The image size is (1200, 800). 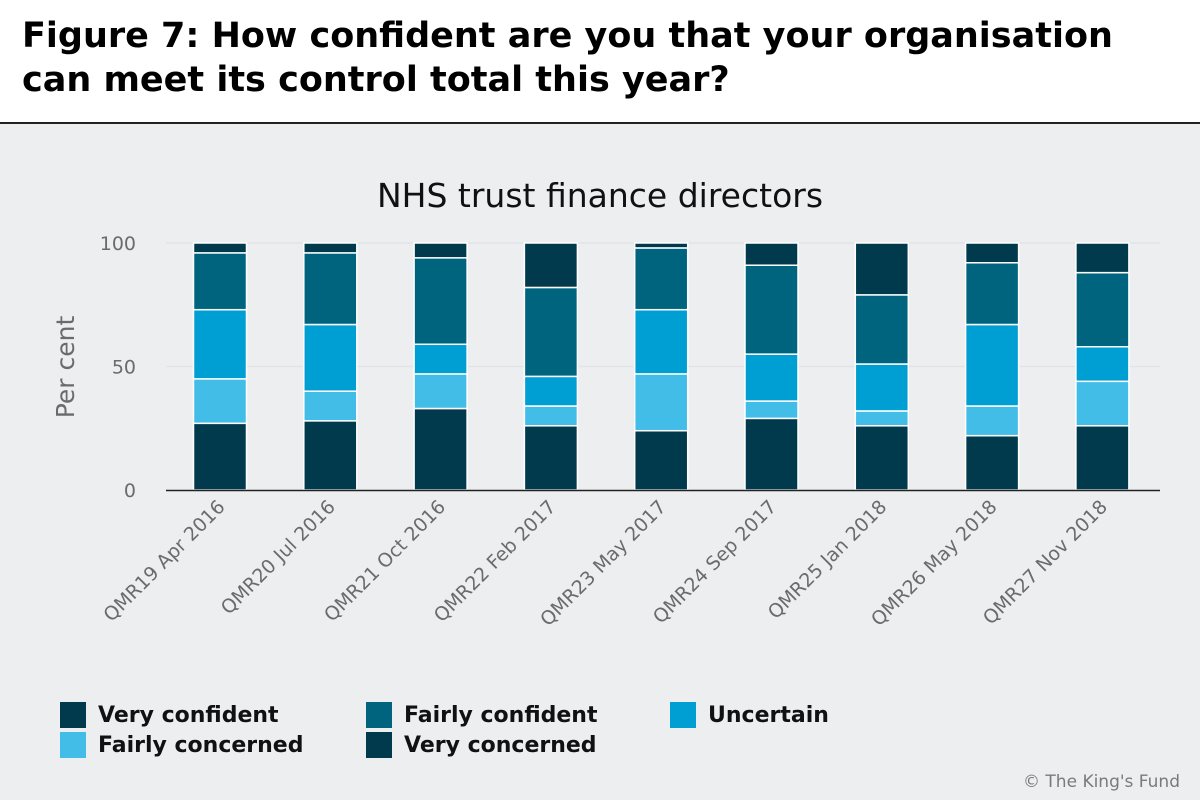 I want to click on x-tick-label: QMR24 Sep 2017, so click(x=715, y=562).